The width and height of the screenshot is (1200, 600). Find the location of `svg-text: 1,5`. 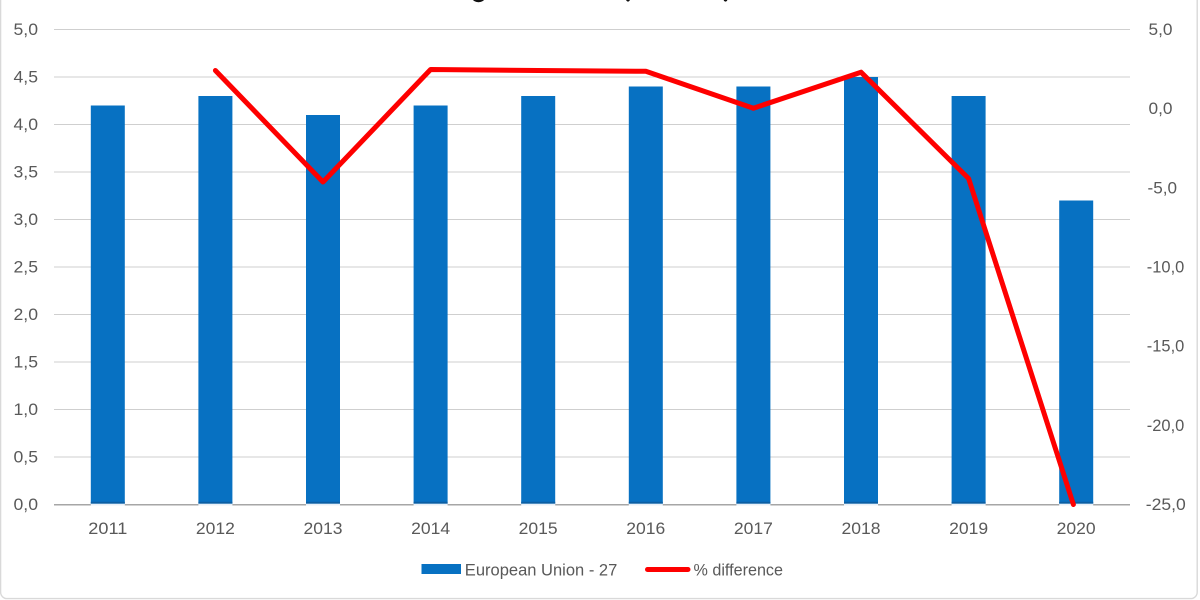

svg-text: 1,5 is located at coordinates (26, 363).